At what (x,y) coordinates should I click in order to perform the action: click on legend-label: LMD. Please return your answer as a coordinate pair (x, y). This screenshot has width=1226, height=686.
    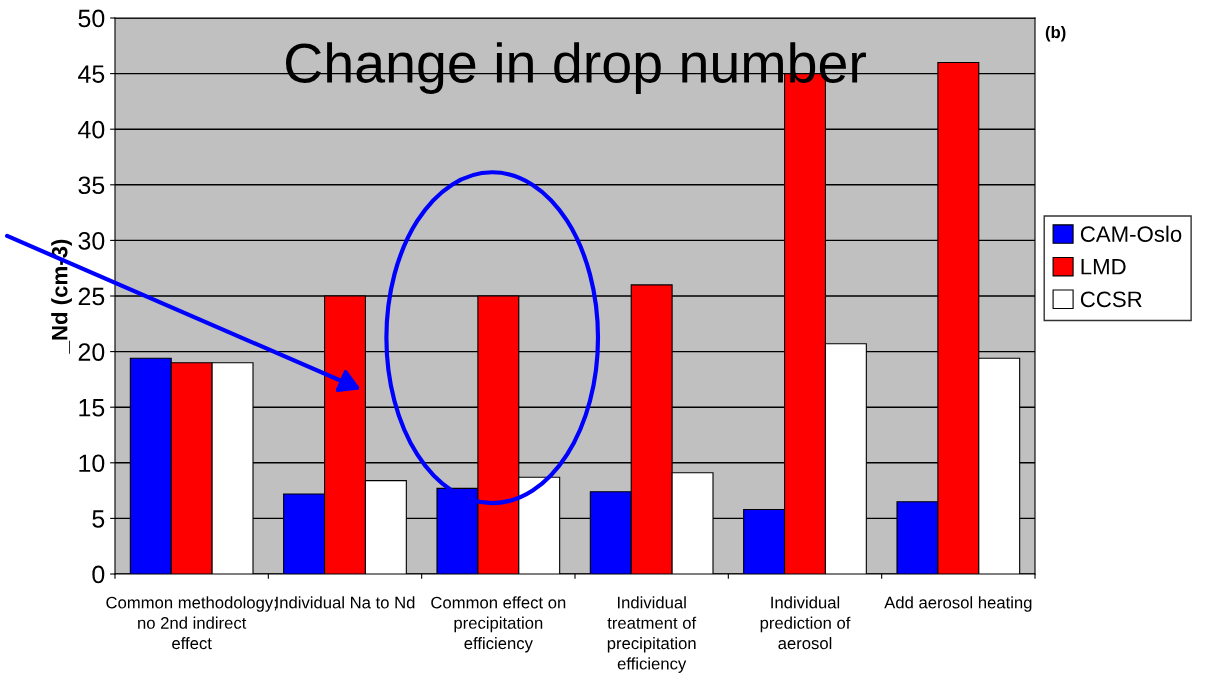
    Looking at the image, I should click on (1103, 267).